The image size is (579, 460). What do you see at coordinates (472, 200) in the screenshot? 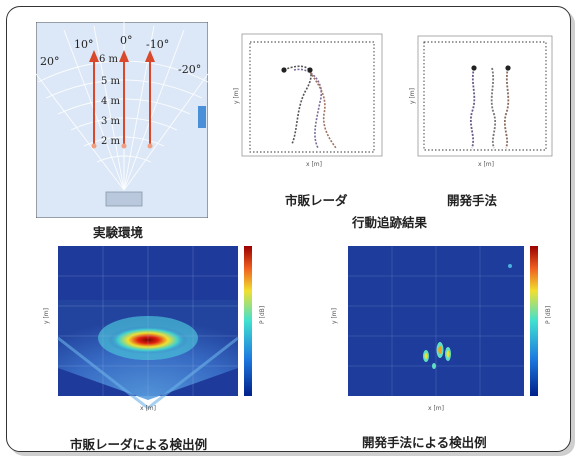
I see `tracking-right-caption: 開発手法` at bounding box center [472, 200].